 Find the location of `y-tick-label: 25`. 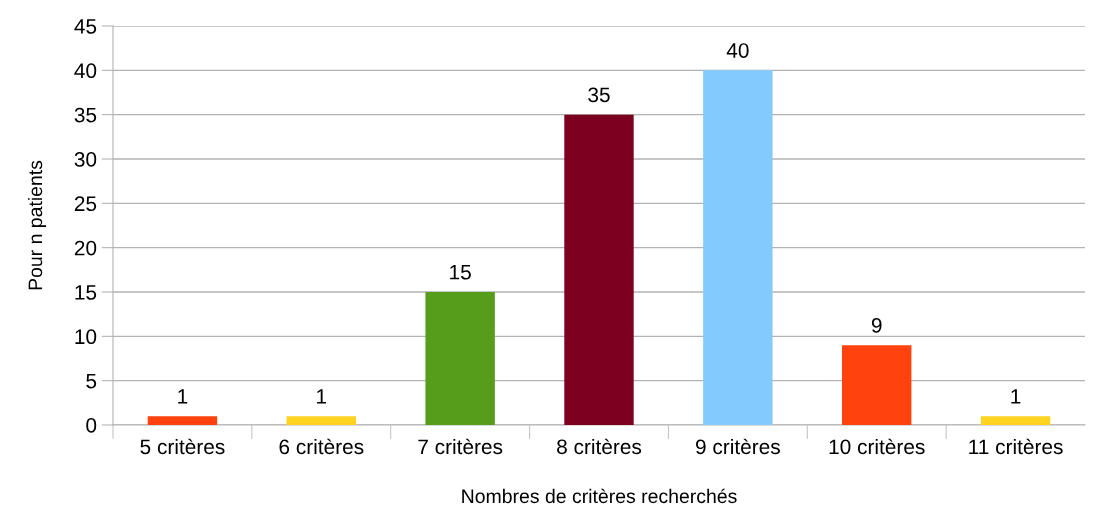

y-tick-label: 25 is located at coordinates (85, 204).